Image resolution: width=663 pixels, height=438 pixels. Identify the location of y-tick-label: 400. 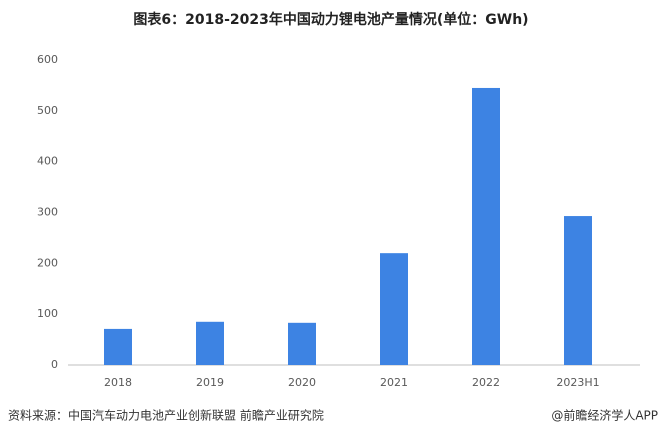
(47, 161).